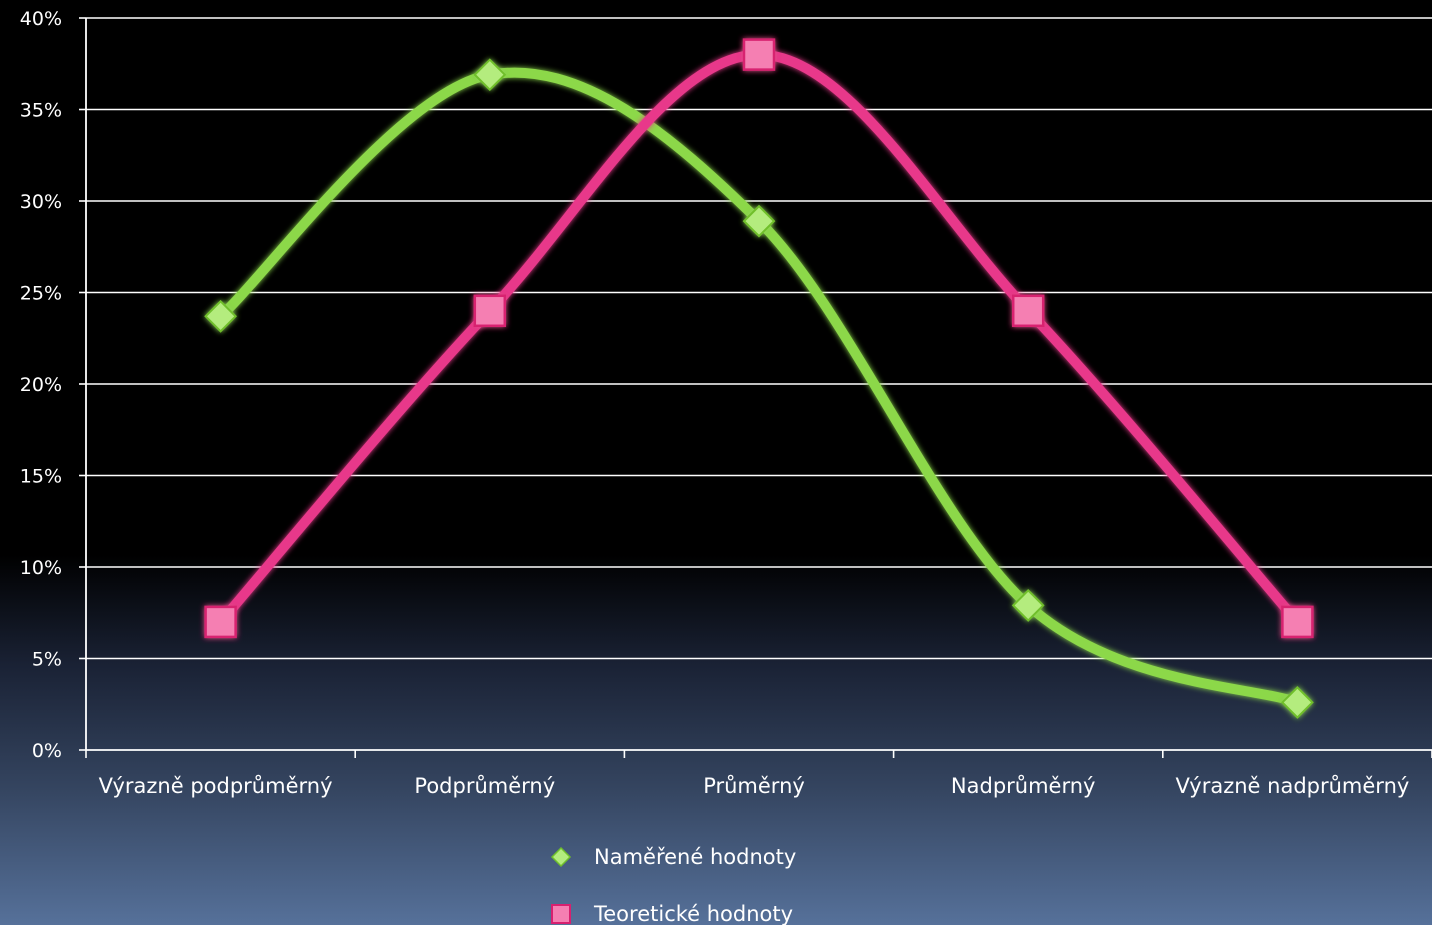  What do you see at coordinates (41, 477) in the screenshot?
I see `y-tick-label: 15%` at bounding box center [41, 477].